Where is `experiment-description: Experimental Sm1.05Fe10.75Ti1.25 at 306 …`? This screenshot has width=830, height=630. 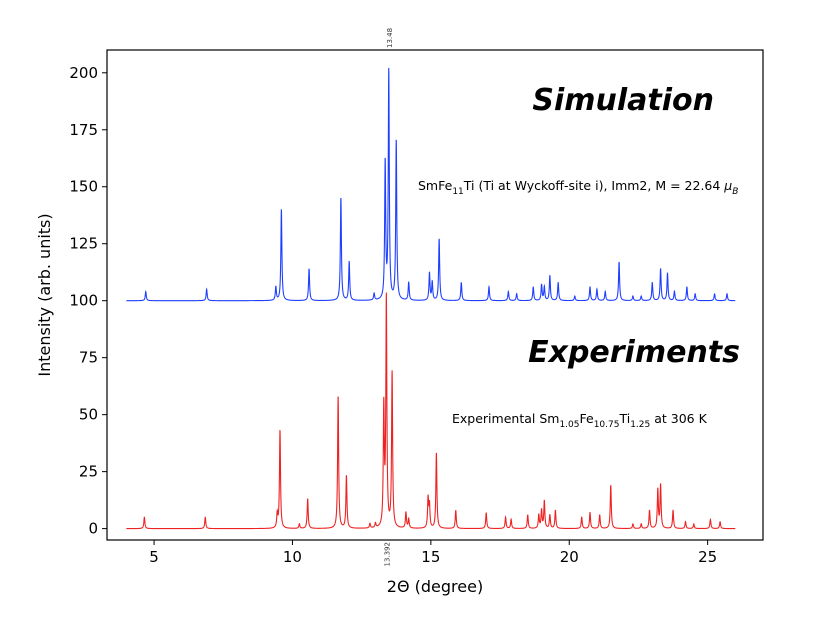 experiment-description: Experimental Sm1.05Fe10.75Ti1.25 at 306 … is located at coordinates (580, 420).